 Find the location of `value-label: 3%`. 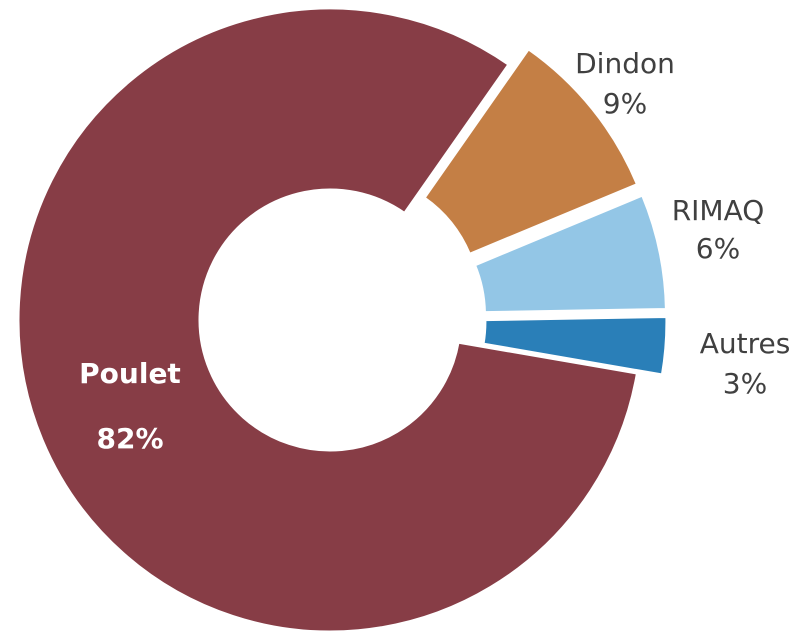

value-label: 3% is located at coordinates (745, 383).